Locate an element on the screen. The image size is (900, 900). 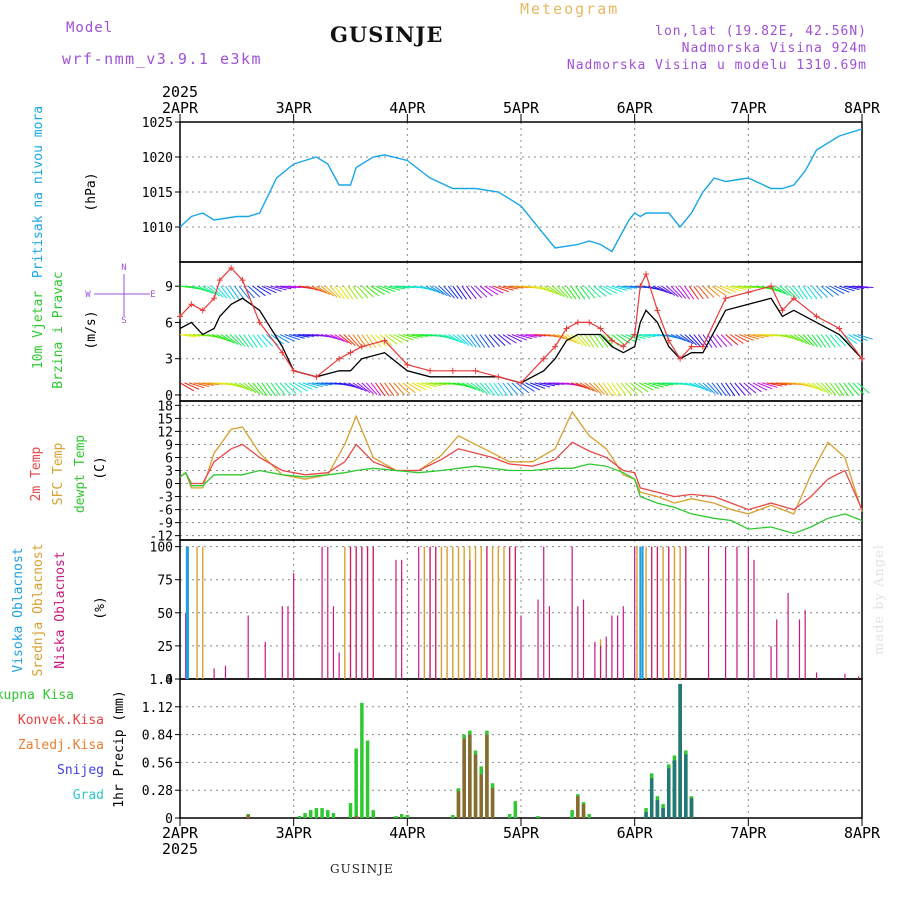
compass-label: N is located at coordinates (123, 268).